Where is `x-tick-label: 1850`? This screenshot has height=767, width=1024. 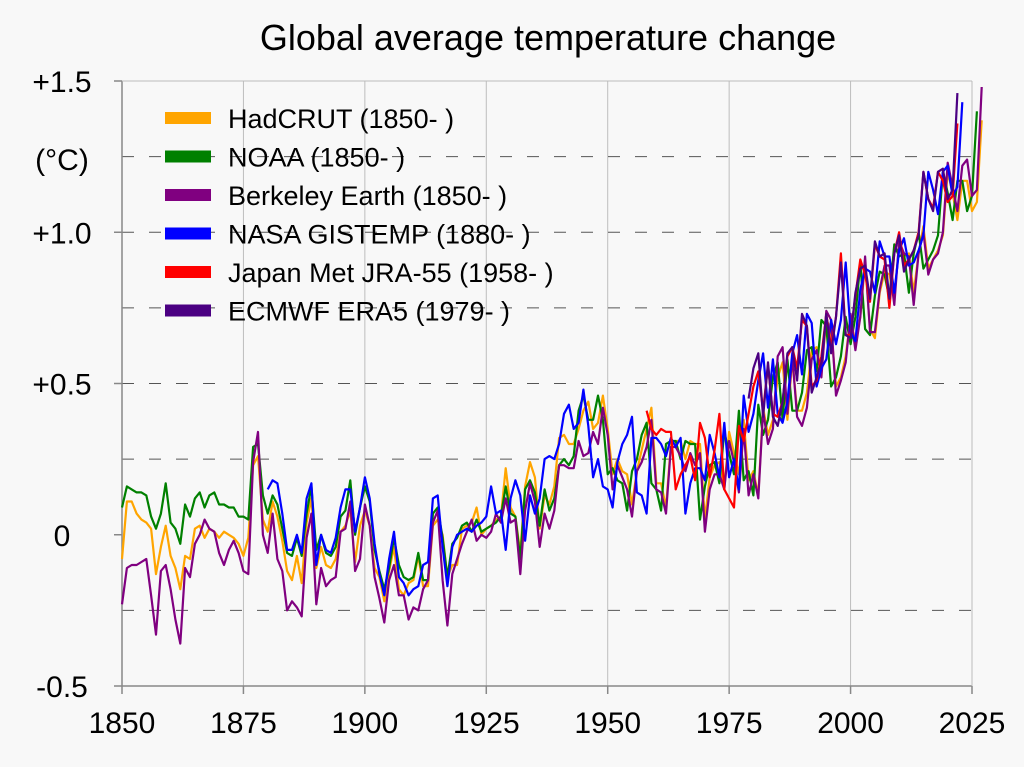 x-tick-label: 1850 is located at coordinates (122, 723).